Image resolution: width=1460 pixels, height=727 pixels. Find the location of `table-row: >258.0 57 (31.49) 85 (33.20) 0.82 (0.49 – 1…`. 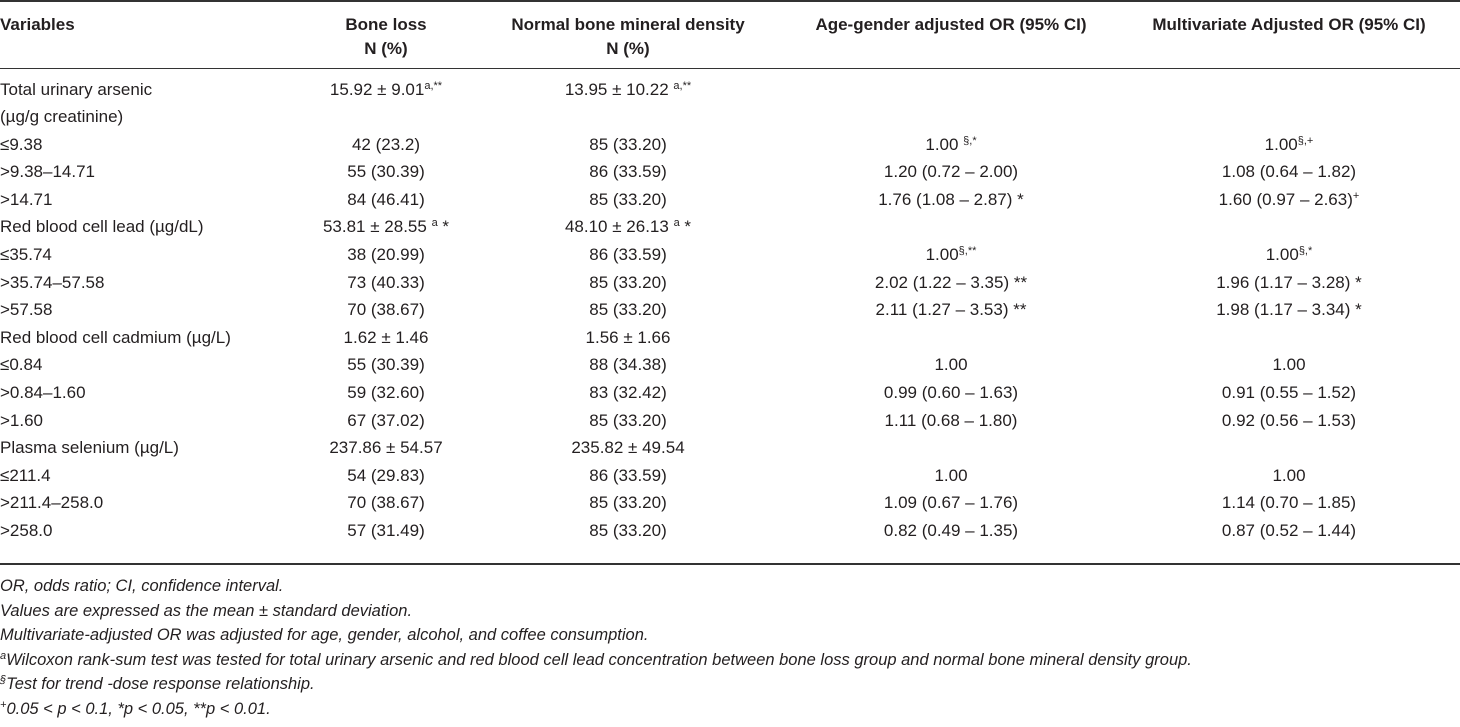

table-row: >258.0 57 (31.49) 85 (33.20) 0.82 (0.49 – 1… is located at coordinates (730, 534).